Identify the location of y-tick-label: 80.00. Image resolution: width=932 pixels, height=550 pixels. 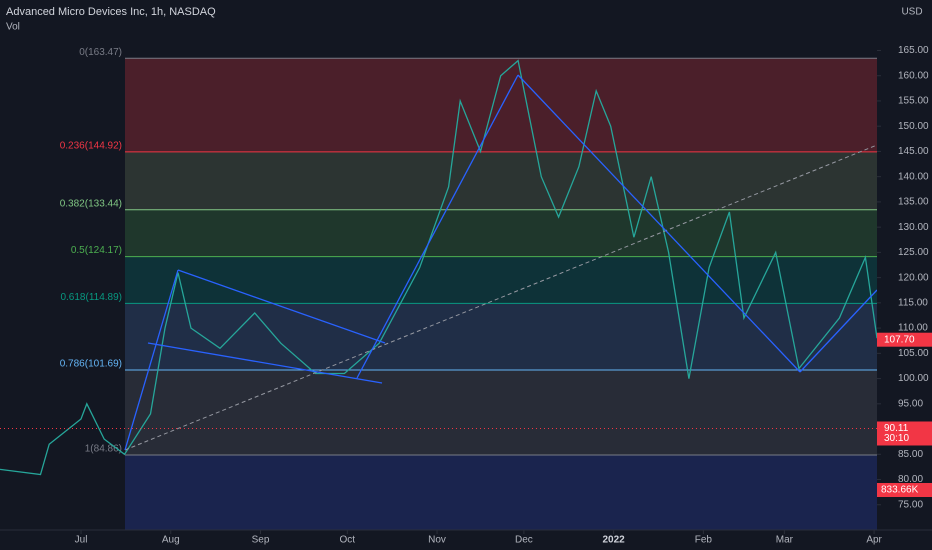
(910, 479).